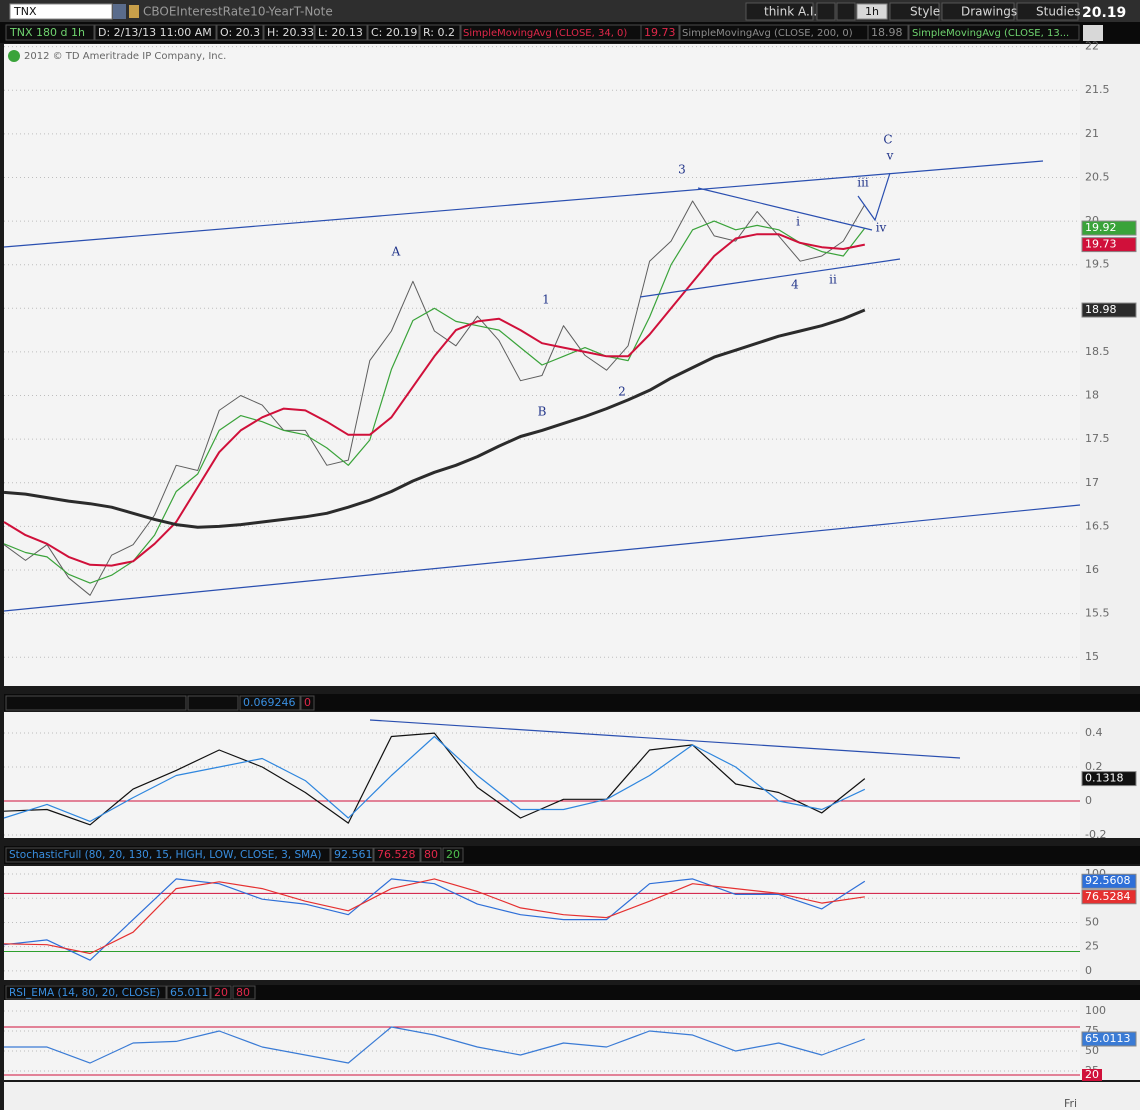 The image size is (1140, 1110). What do you see at coordinates (682, 170) in the screenshot?
I see `wave-label: 3` at bounding box center [682, 170].